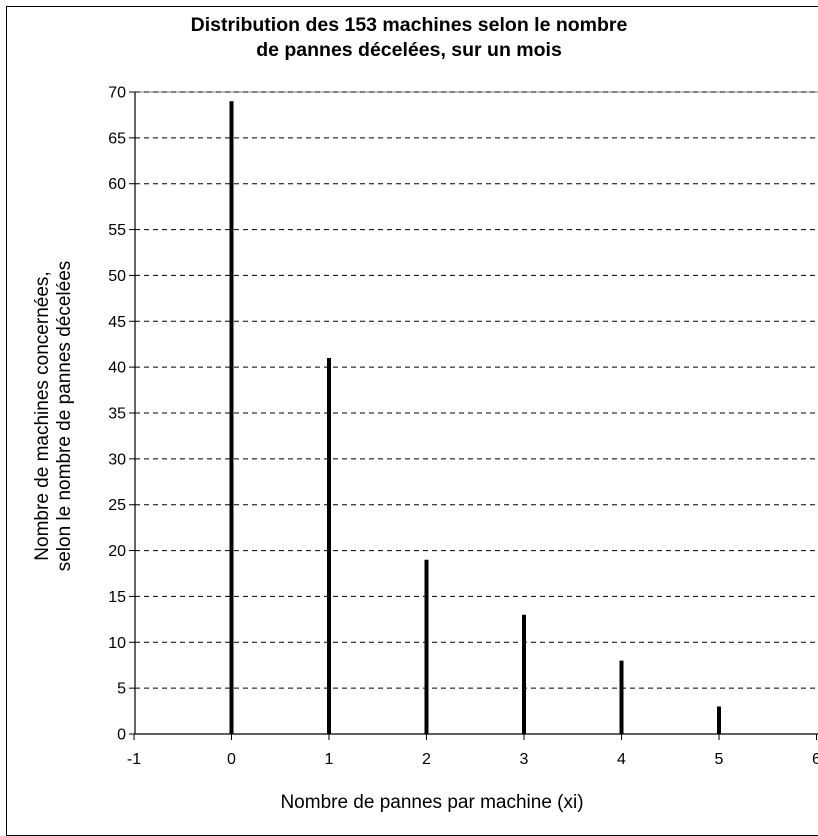 This screenshot has width=818, height=836. Describe the element at coordinates (815, 759) in the screenshot. I see `x-tick-label: 6` at that location.